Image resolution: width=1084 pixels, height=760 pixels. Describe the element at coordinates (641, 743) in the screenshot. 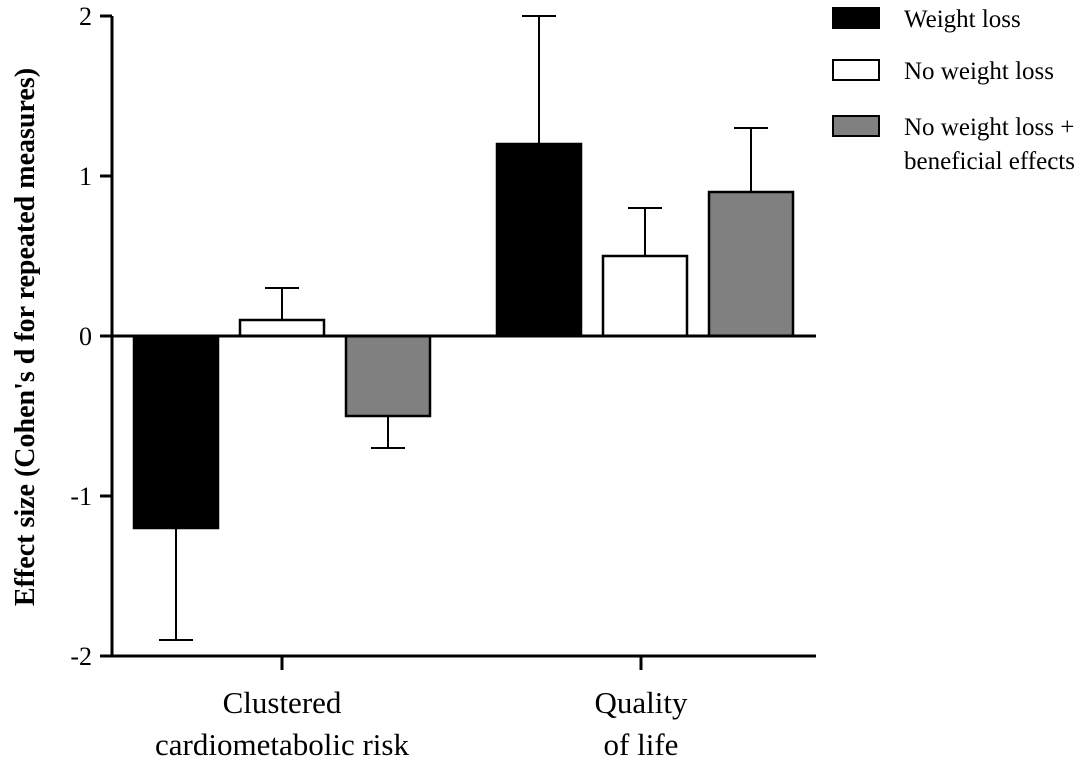

I see `x-tick-label: of life` at that location.